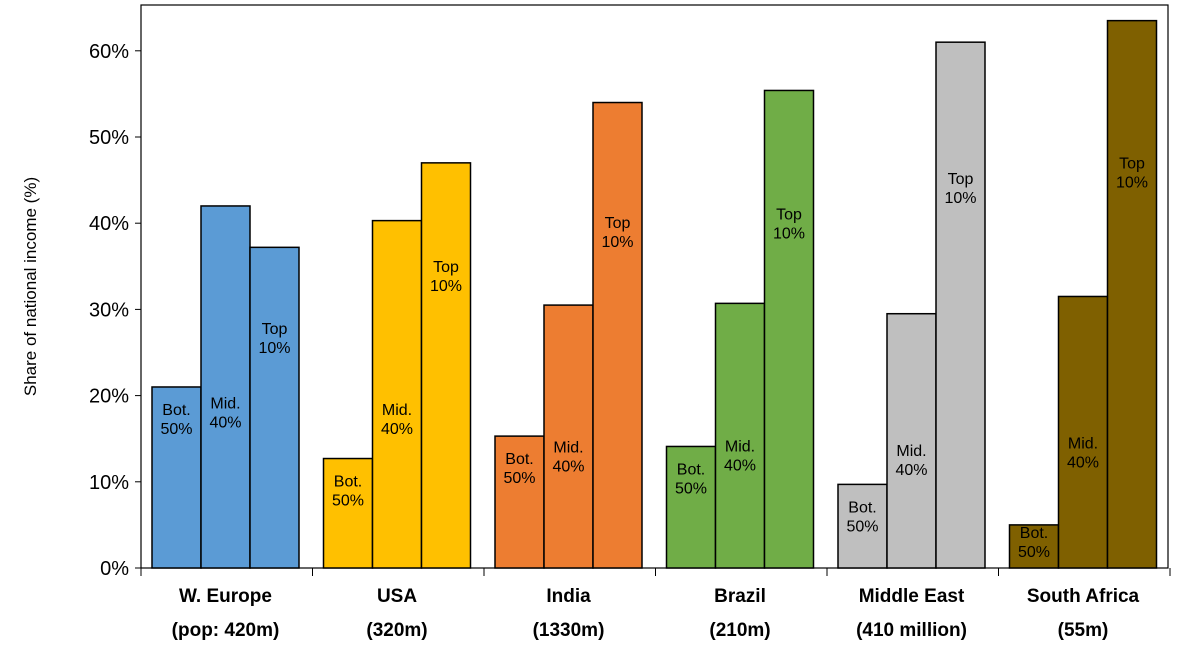 This screenshot has width=1186, height=651. Describe the element at coordinates (912, 596) in the screenshot. I see `x-category-label: Middle East` at that location.